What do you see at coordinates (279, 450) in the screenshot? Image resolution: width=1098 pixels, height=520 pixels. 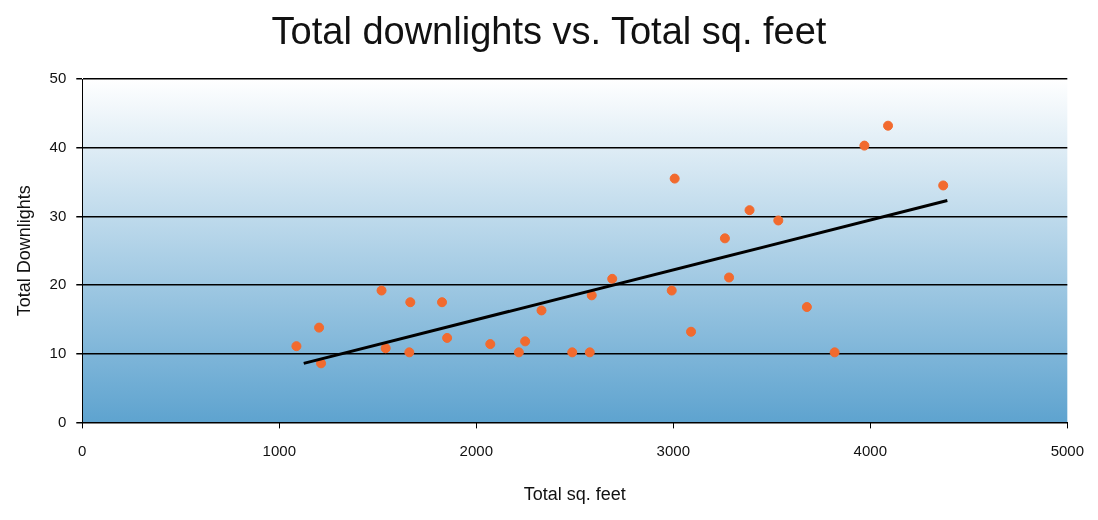 I see `x-tick-label: 1000` at bounding box center [279, 450].